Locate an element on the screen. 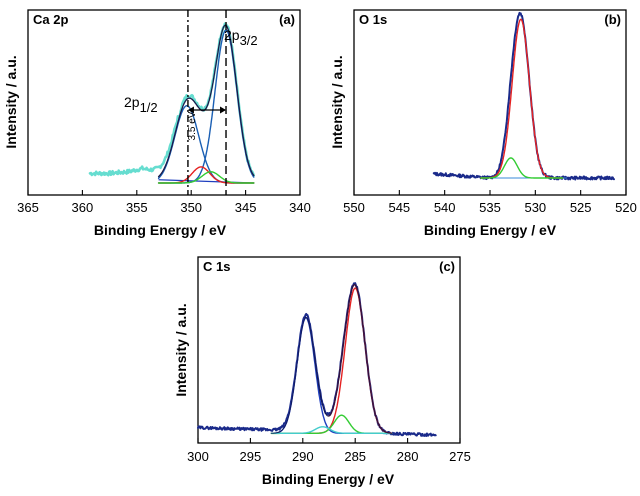 The width and height of the screenshot is (640, 496). arrow-head-right is located at coordinates (223, 110).